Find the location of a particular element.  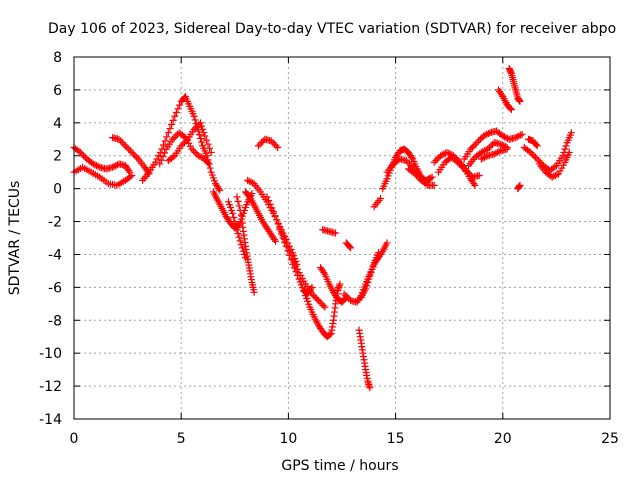

y-tick-label: -8 is located at coordinates (55, 321).